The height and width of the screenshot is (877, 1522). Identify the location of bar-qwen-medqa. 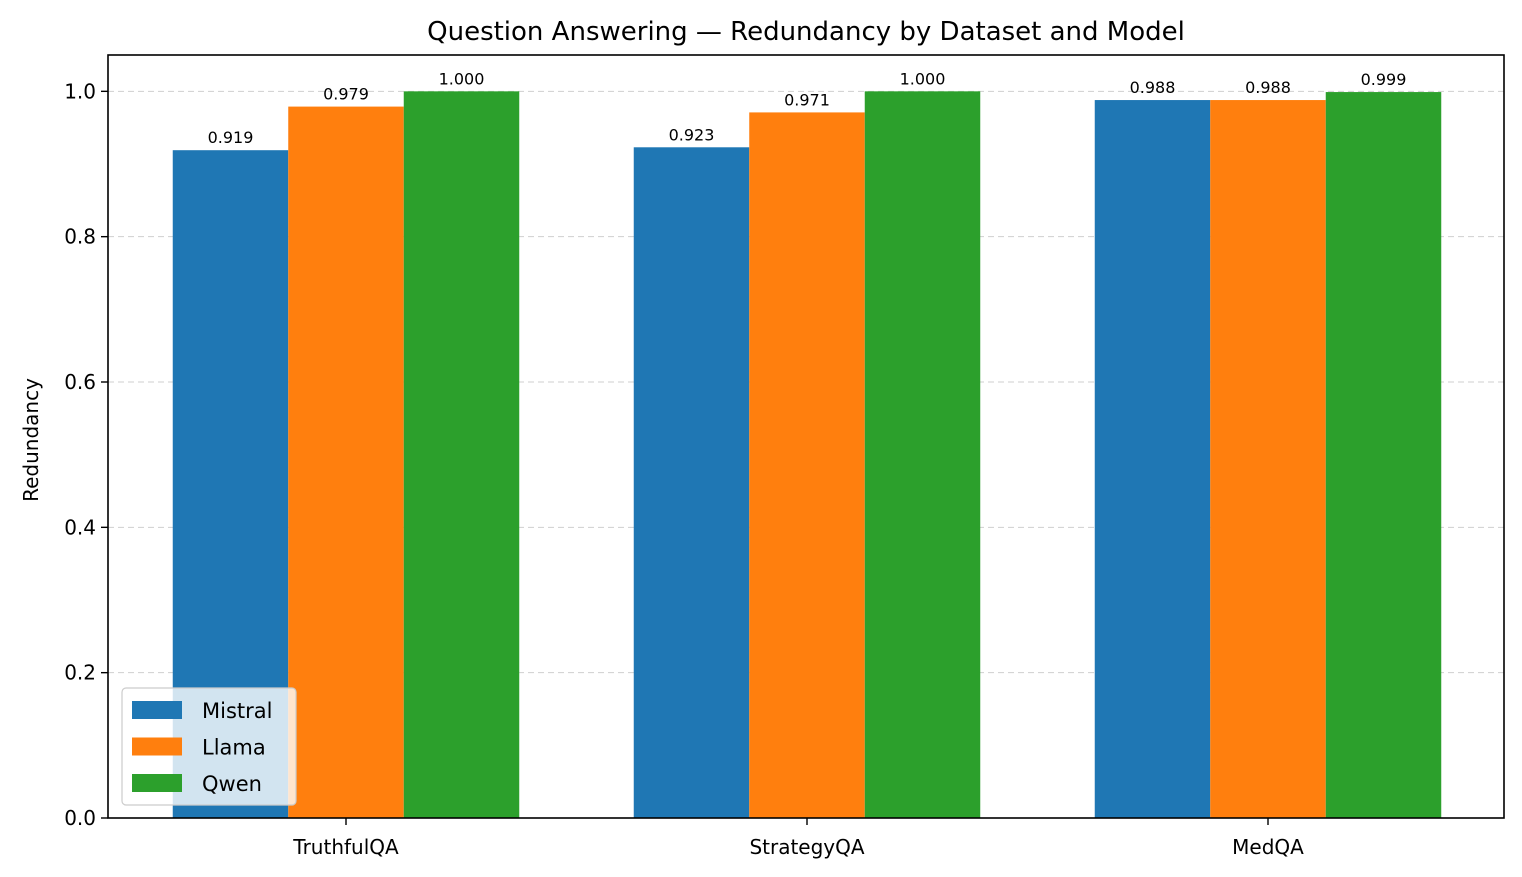
(1383, 455).